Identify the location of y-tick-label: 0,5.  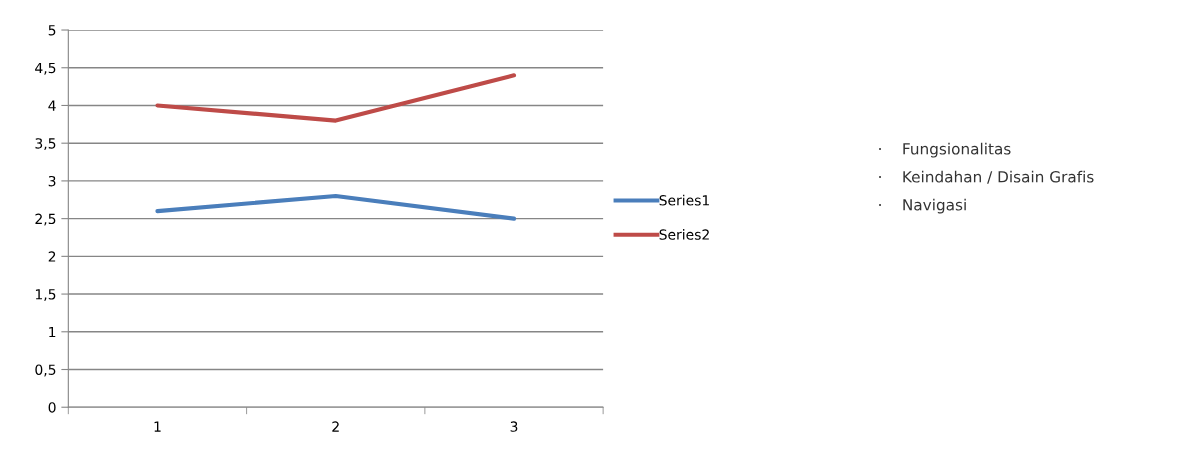
(45, 370).